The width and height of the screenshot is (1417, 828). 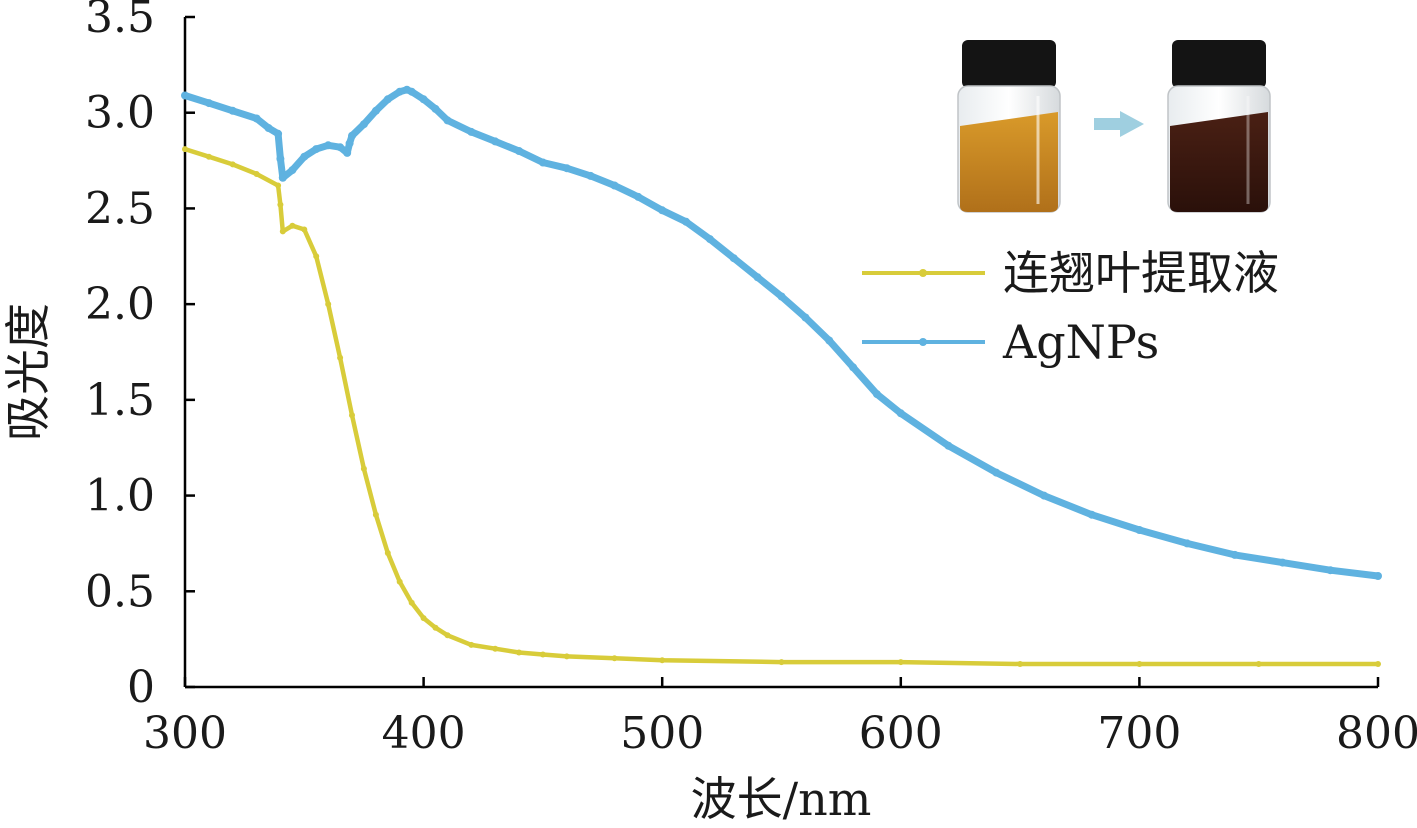 I want to click on y-axis-title: 吸光度, so click(x=28, y=372).